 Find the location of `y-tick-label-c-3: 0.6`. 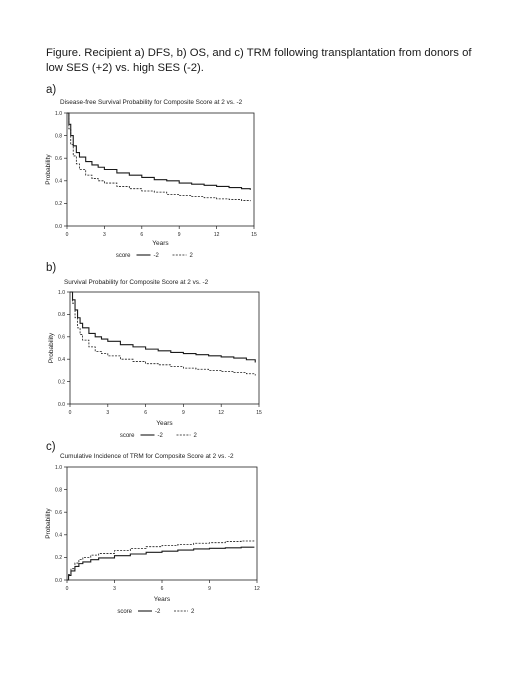

y-tick-label-c-3: 0.6 is located at coordinates (58, 513).